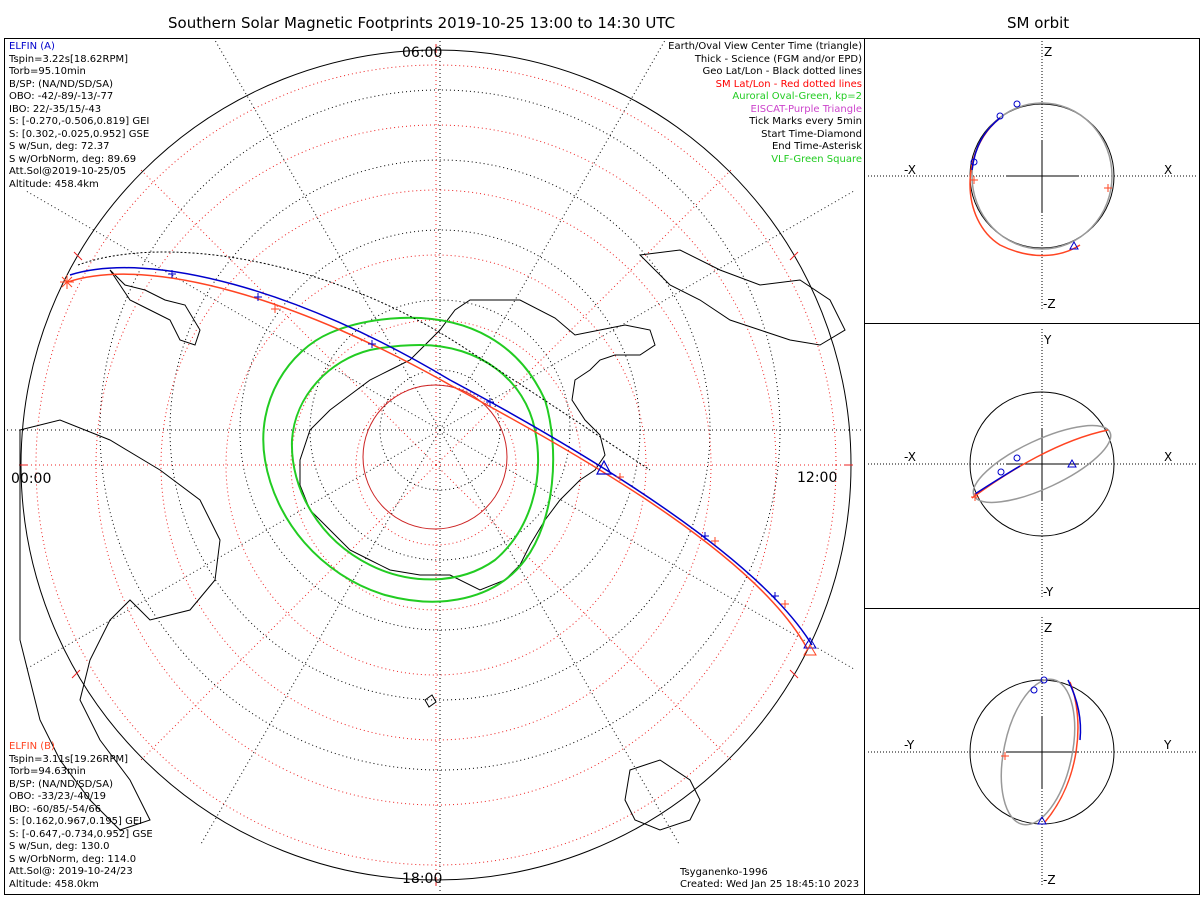  Describe the element at coordinates (61, 84) in the screenshot. I see `elfin-a-line: B/SP: (NA/ND/SD/SA)` at that location.